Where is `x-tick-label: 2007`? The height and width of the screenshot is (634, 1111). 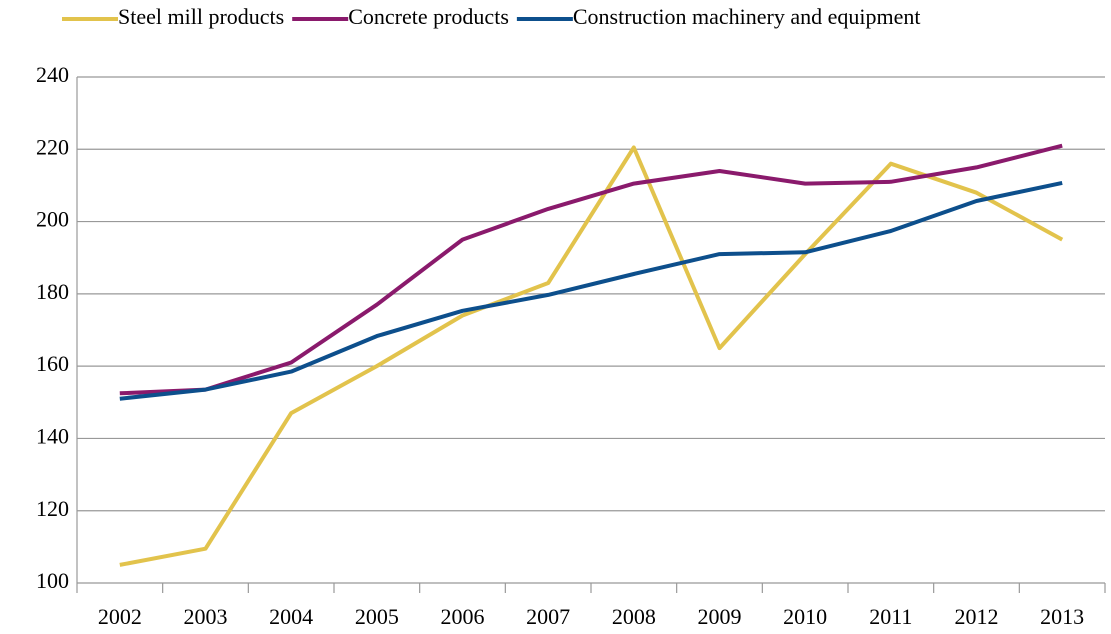
x-tick-label: 2007 is located at coordinates (548, 616).